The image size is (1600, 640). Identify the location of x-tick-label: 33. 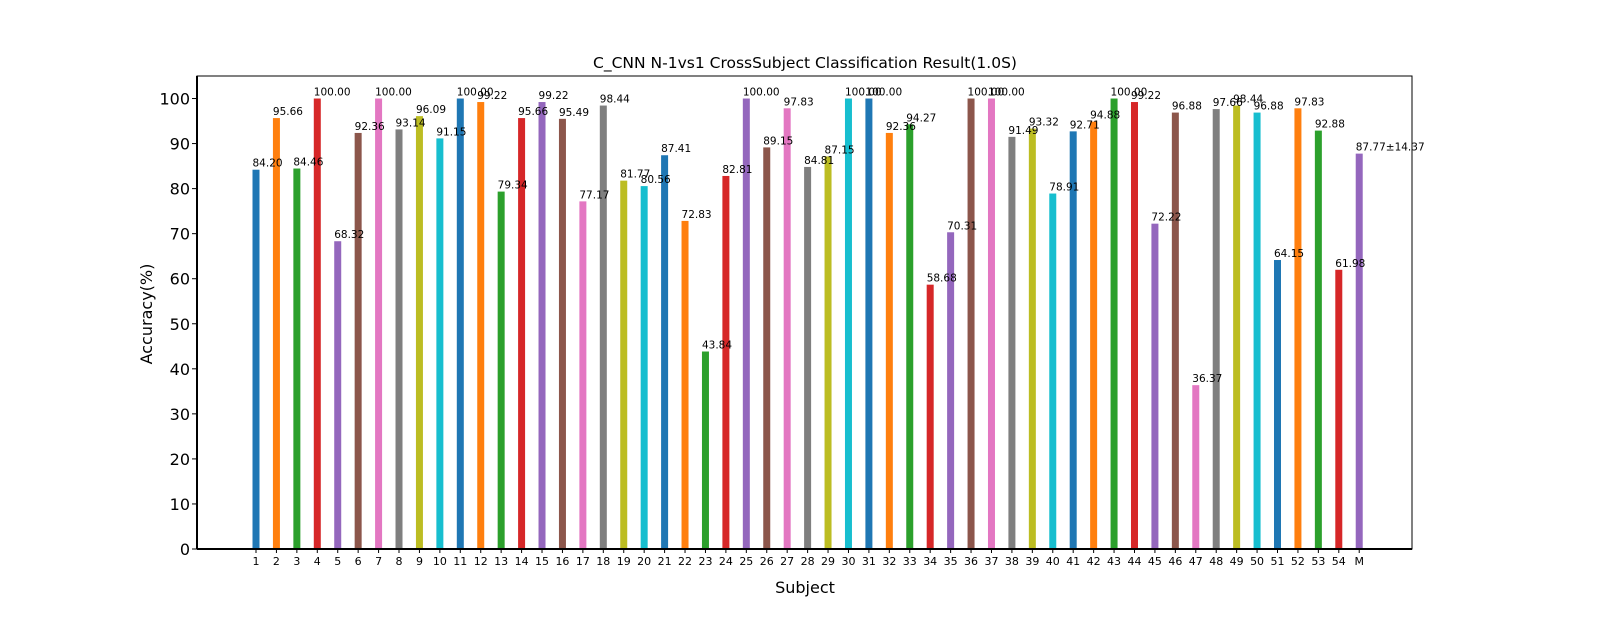
(910, 561).